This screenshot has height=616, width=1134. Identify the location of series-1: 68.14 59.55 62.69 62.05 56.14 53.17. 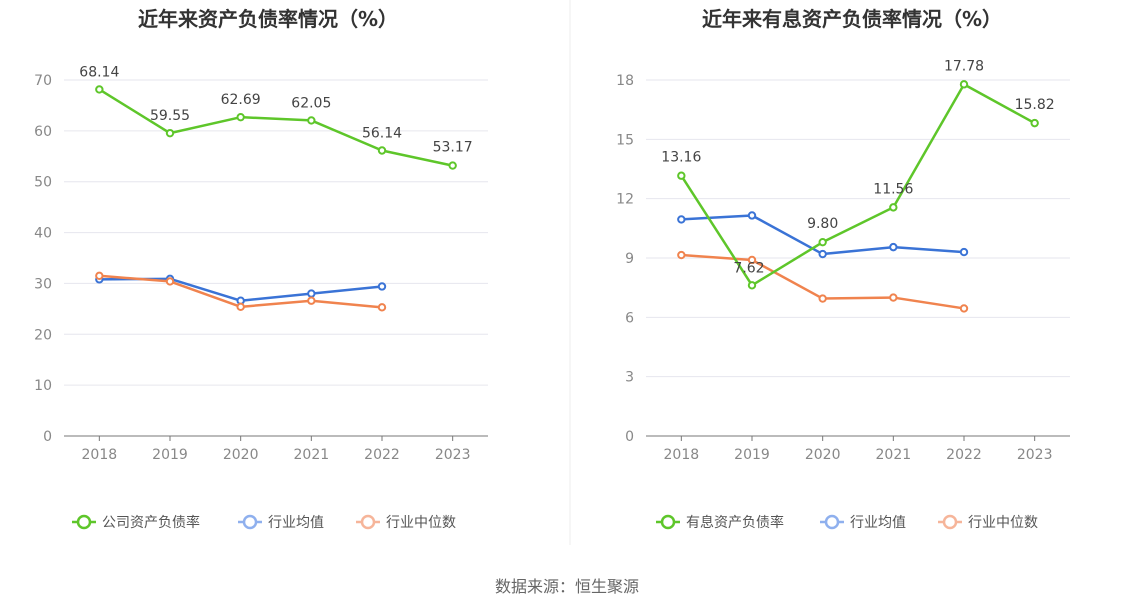
(276, 117).